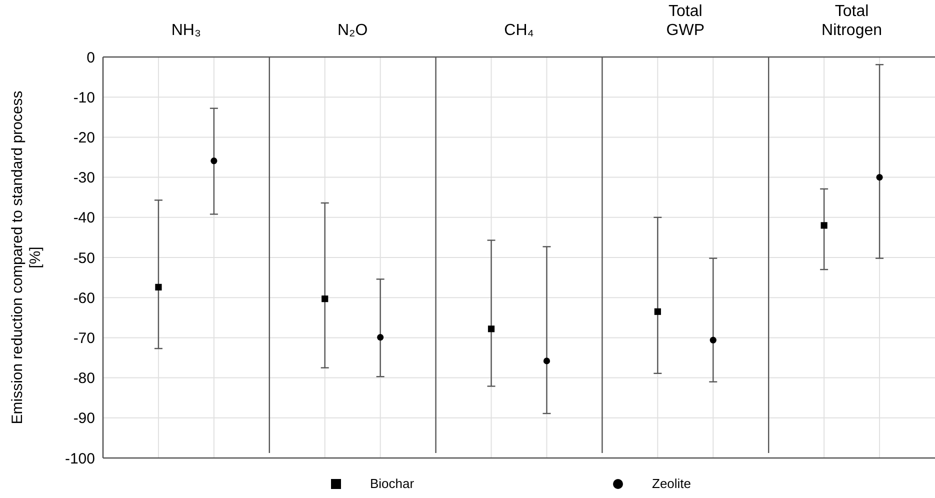  Describe the element at coordinates (84, 137) in the screenshot. I see `y-tick-label: -20` at that location.